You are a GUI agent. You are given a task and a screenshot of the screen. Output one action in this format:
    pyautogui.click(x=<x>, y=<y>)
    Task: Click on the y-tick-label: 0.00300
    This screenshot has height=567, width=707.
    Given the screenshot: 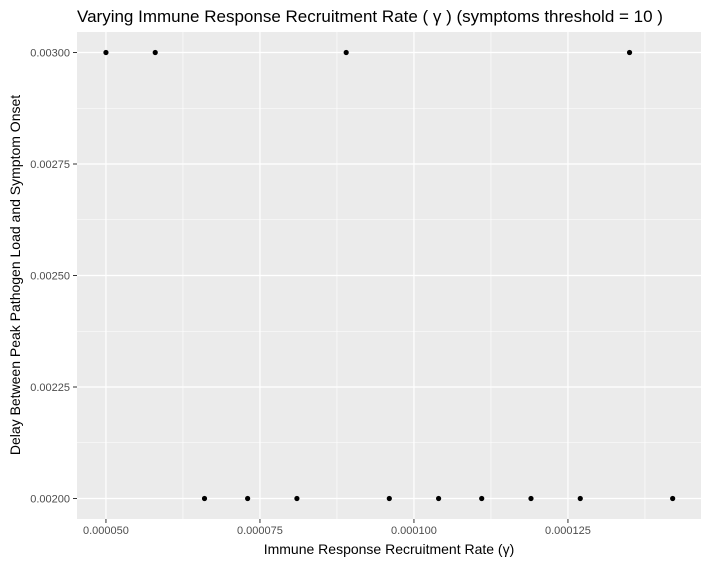 What is the action you would take?
    pyautogui.click(x=50, y=54)
    